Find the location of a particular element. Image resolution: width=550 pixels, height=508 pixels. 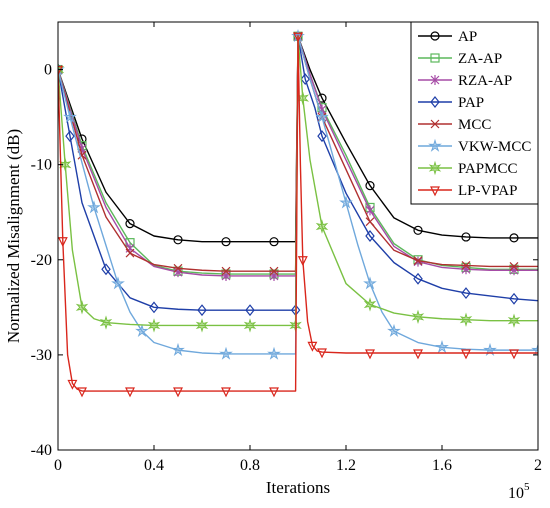

y-tick-label: -40 is located at coordinates (41, 450).